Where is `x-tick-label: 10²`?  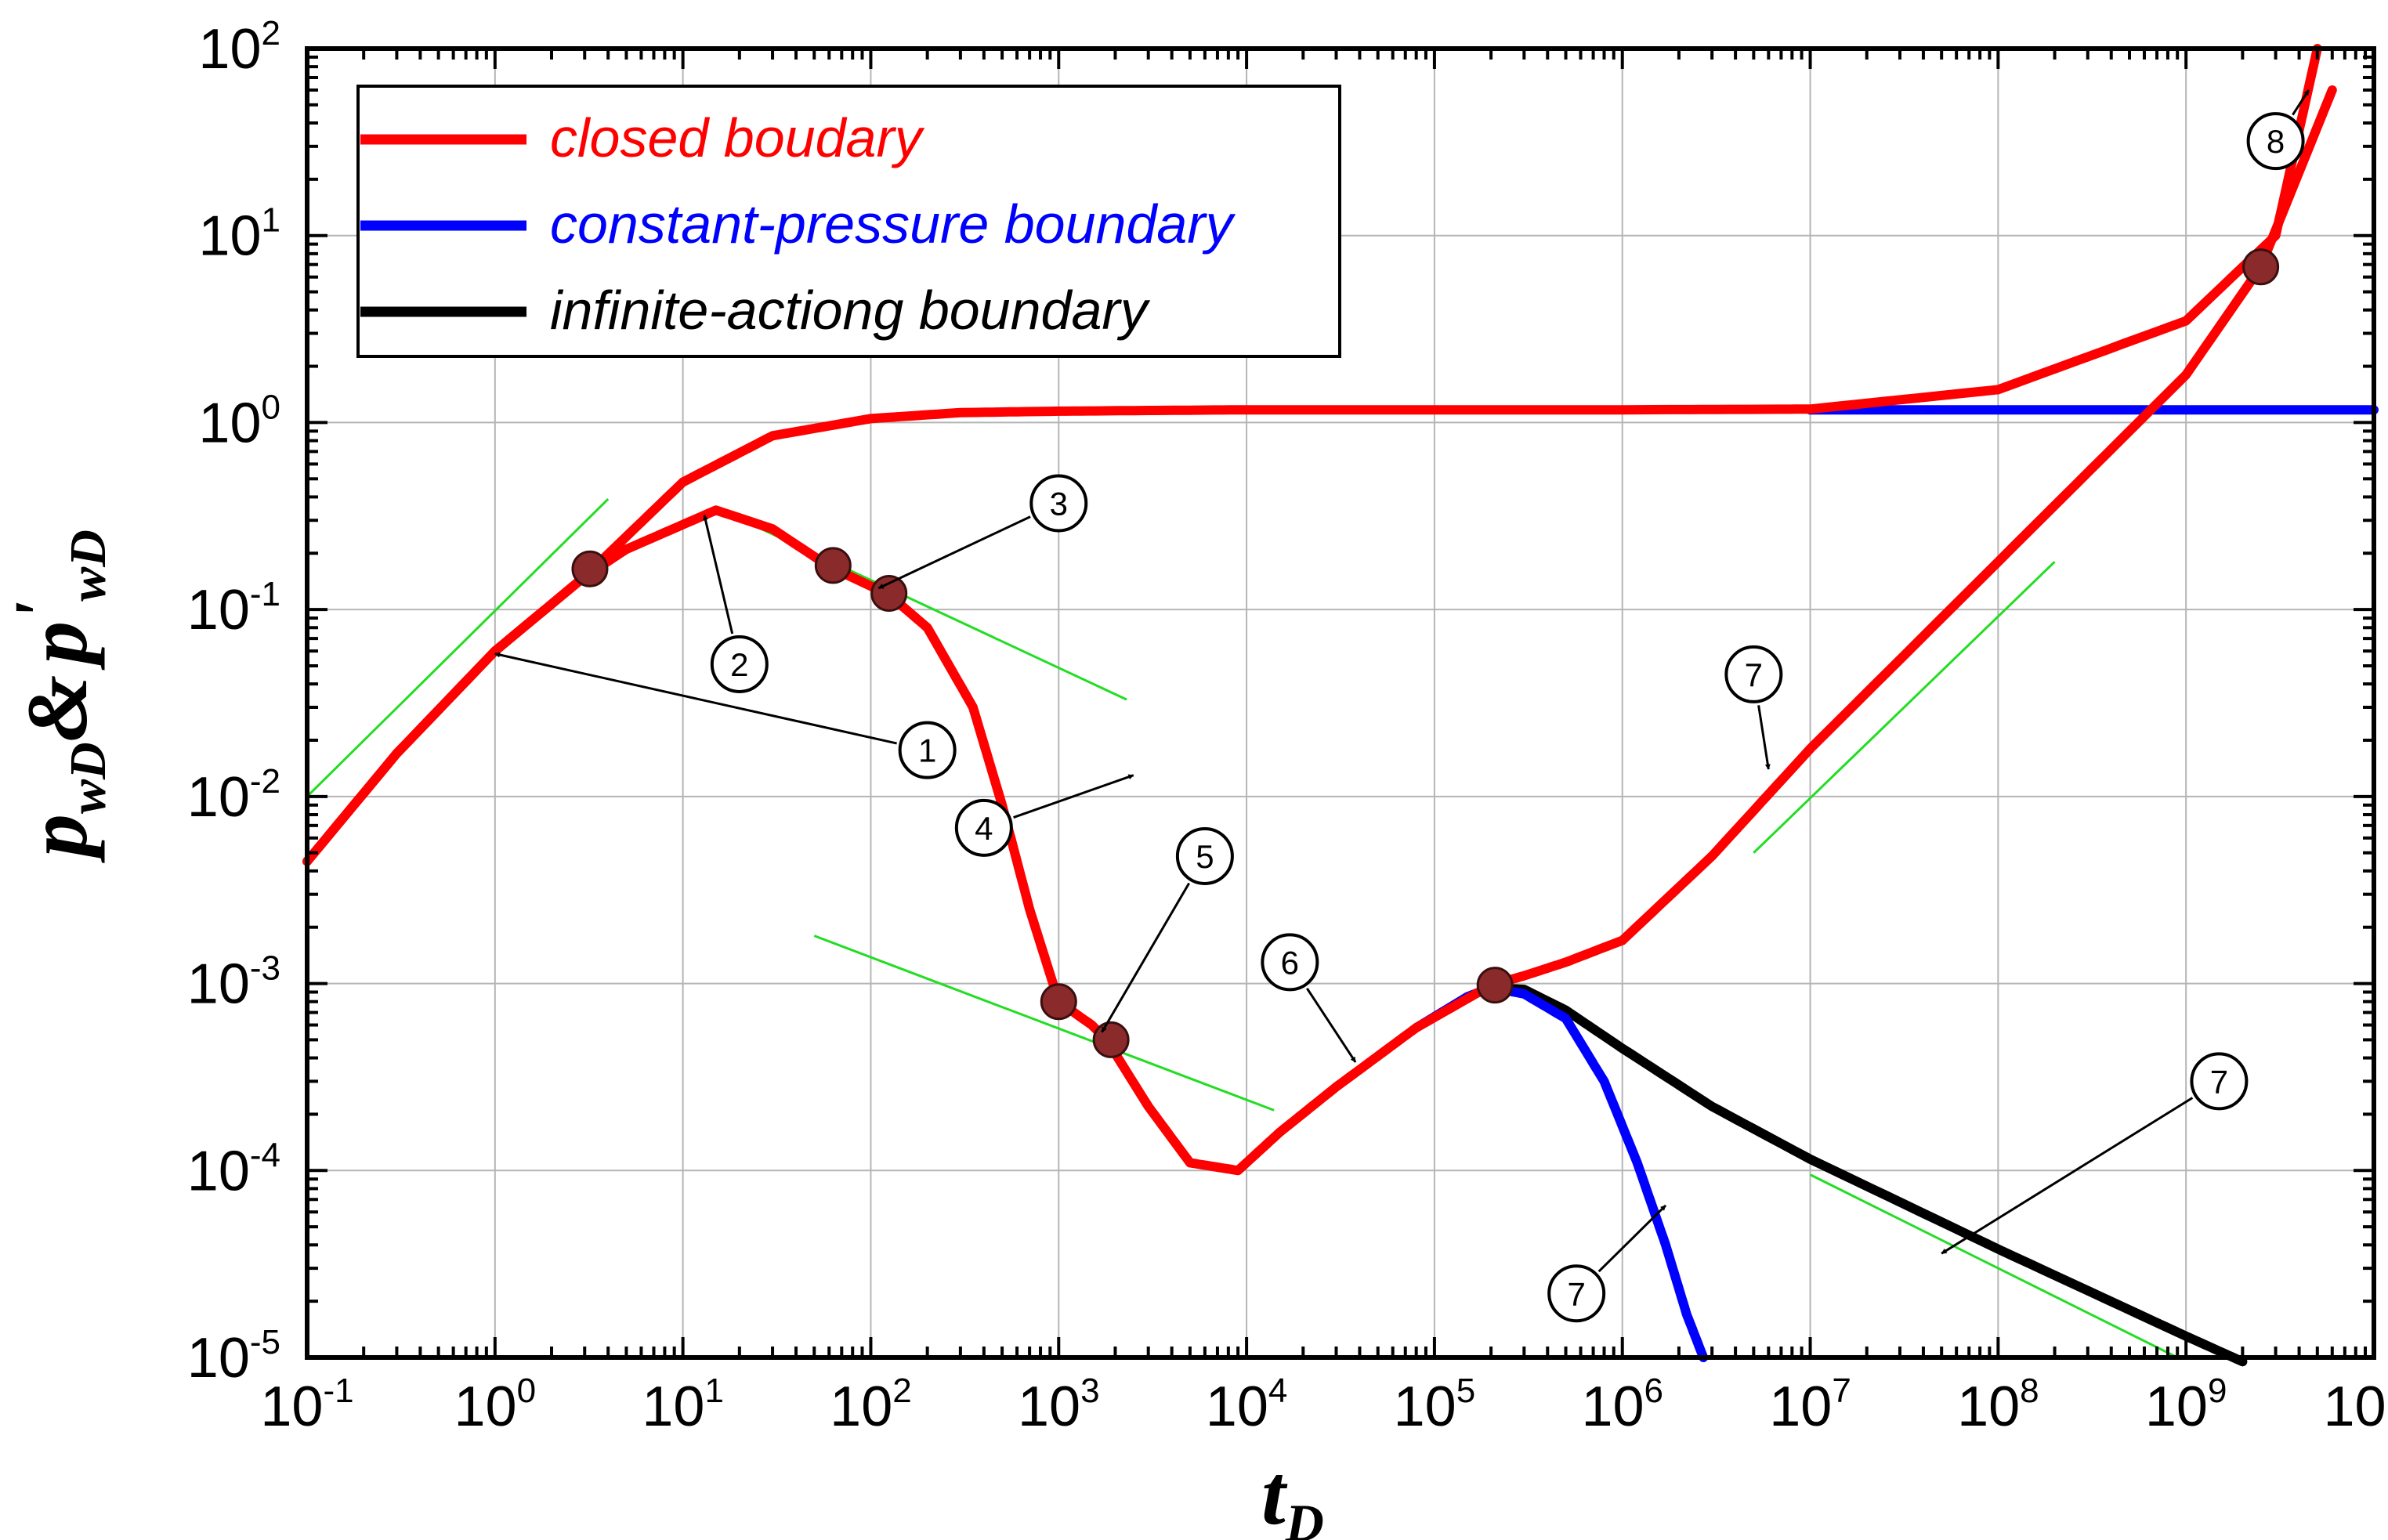
x-tick-label: 10² is located at coordinates (871, 1405).